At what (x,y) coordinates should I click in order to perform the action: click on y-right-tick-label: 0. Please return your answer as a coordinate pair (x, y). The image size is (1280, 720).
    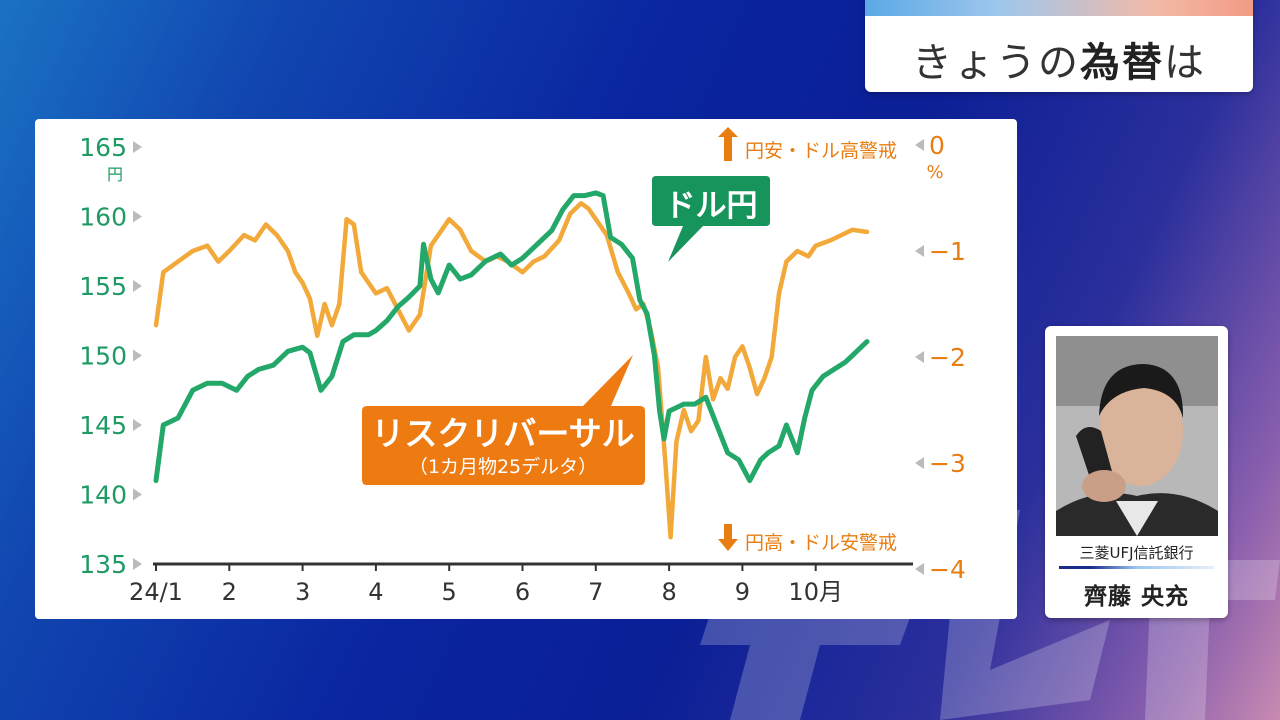
    Looking at the image, I should click on (937, 145).